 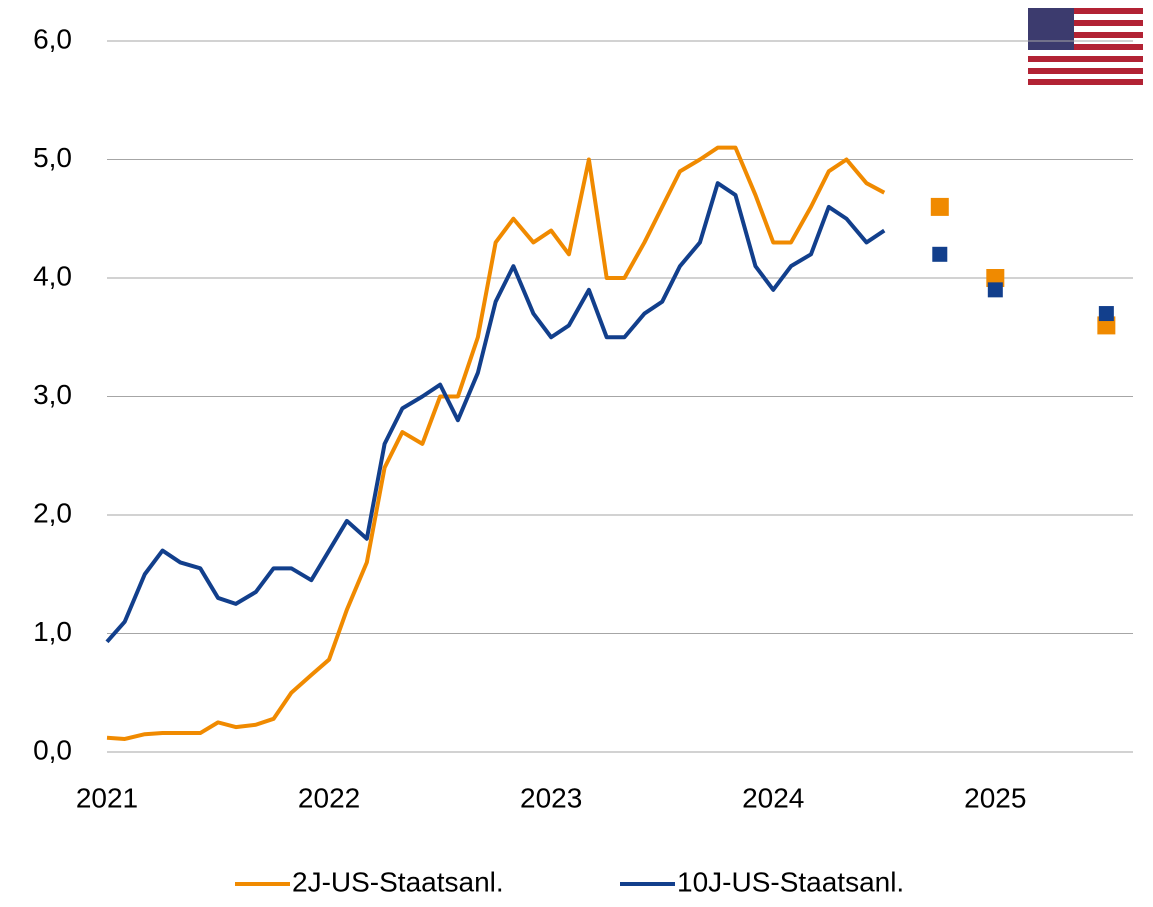 What do you see at coordinates (995, 797) in the screenshot?
I see `x-tick-label: 2025` at bounding box center [995, 797].